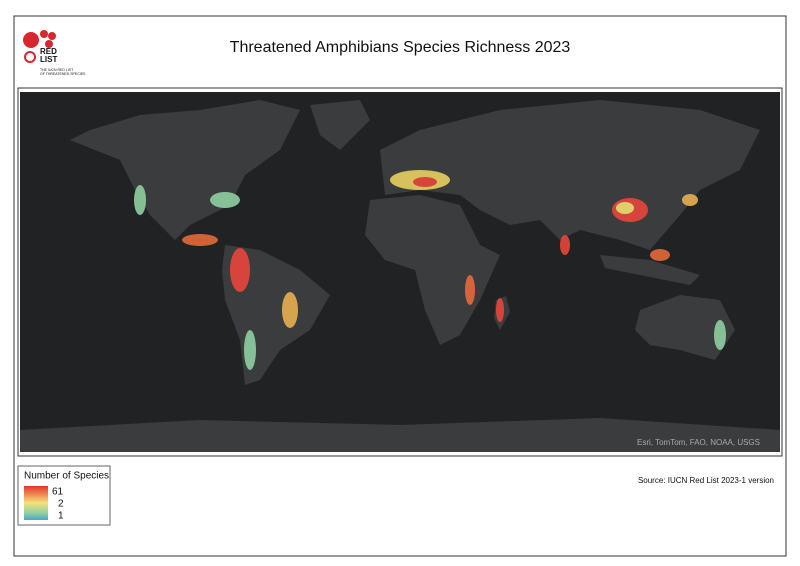 The height and width of the screenshot is (566, 800). I want to click on logo-mark: LIST, so click(48, 59).